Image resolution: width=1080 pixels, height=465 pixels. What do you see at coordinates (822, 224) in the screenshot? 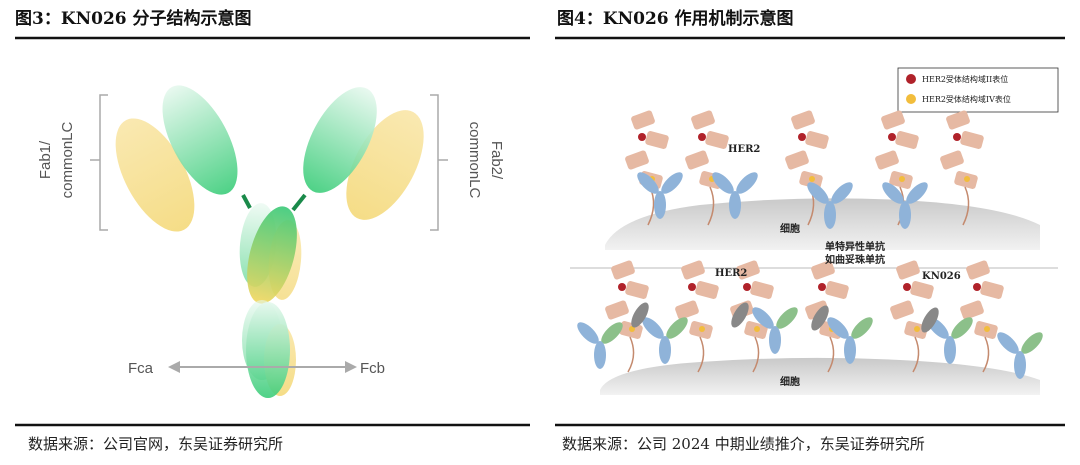
I see `cell-membrane` at bounding box center [822, 224].